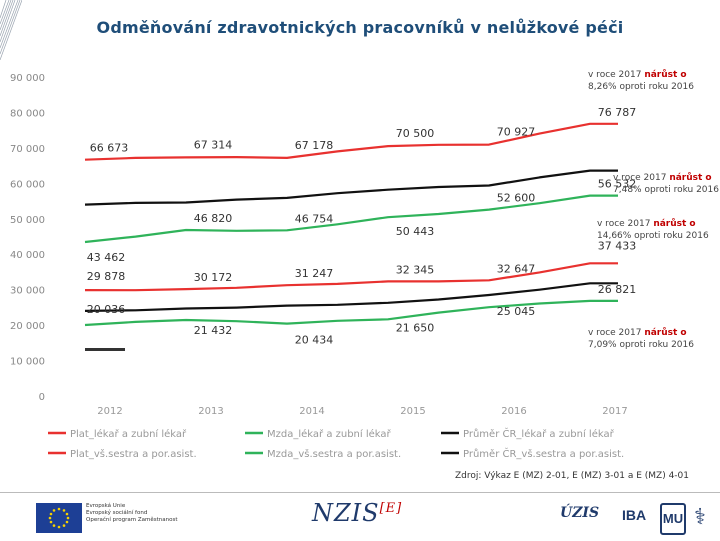 The width and height of the screenshot is (720, 541). I want to click on data-label: 52 600, so click(516, 198).